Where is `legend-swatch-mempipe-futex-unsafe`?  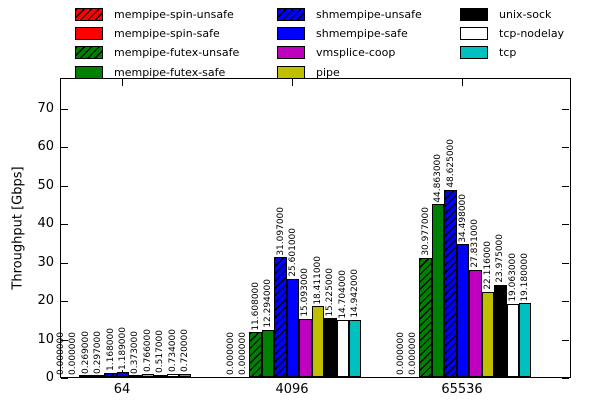
legend-swatch-mempipe-futex-unsafe is located at coordinates (89, 53).